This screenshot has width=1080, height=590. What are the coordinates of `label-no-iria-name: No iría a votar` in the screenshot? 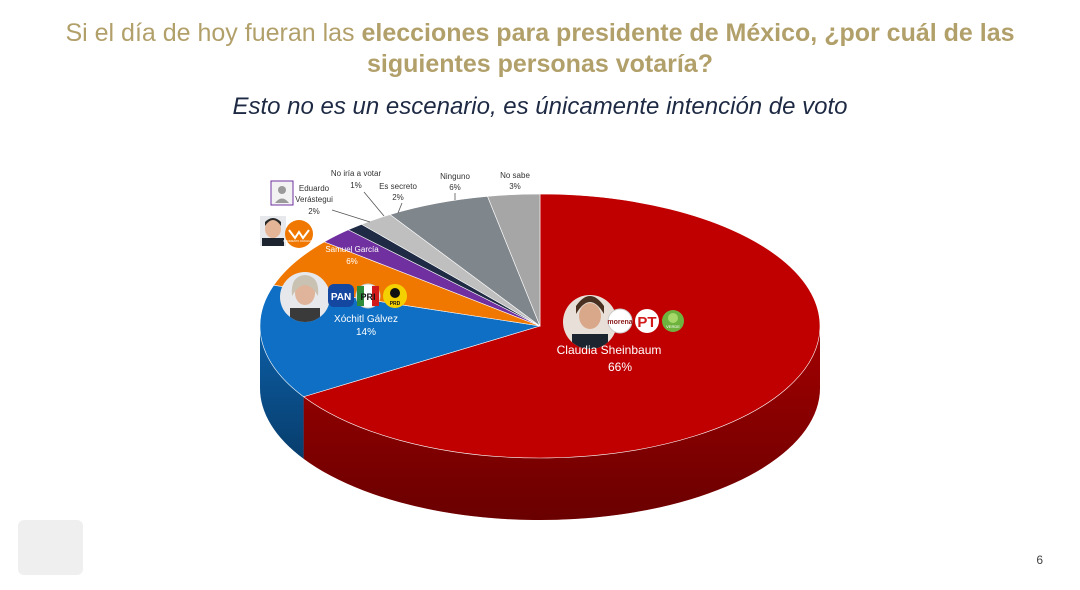 It's located at (356, 173).